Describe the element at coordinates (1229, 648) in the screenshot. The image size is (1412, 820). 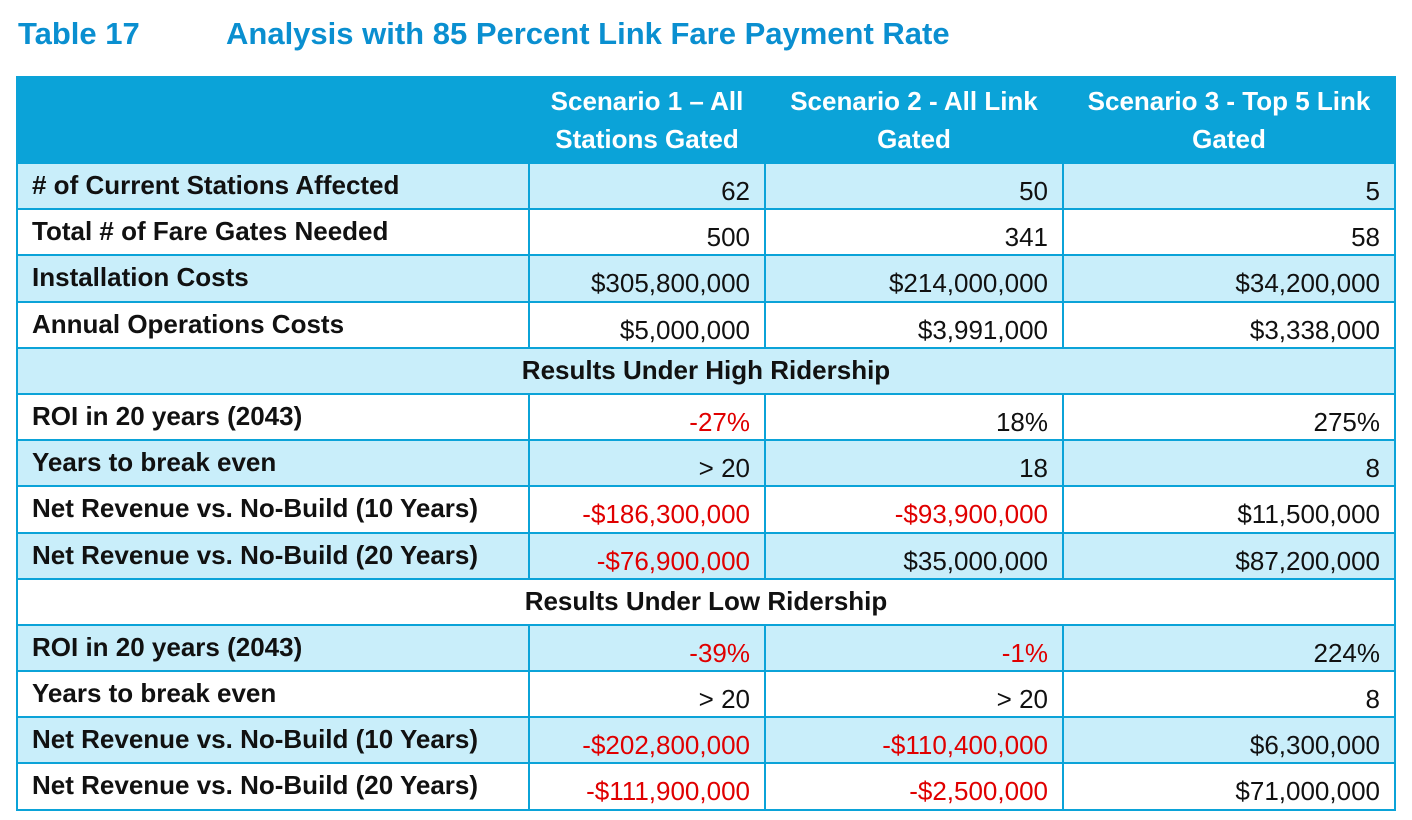
I see `cell-scenario-3: 224%` at that location.